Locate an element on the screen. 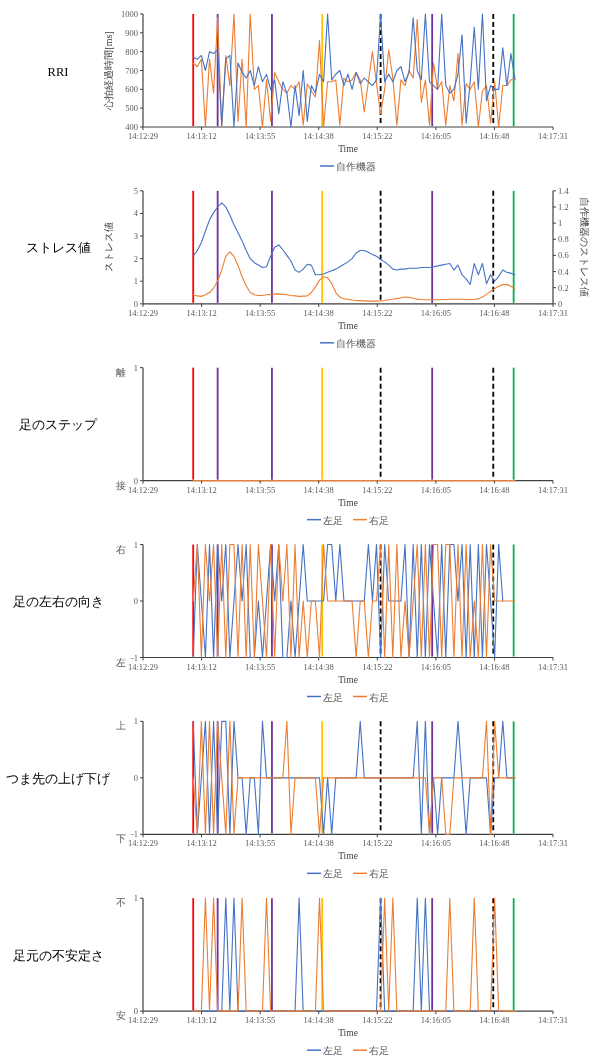 This screenshot has height=1061, width=595. text: 下 is located at coordinates (121, 839).